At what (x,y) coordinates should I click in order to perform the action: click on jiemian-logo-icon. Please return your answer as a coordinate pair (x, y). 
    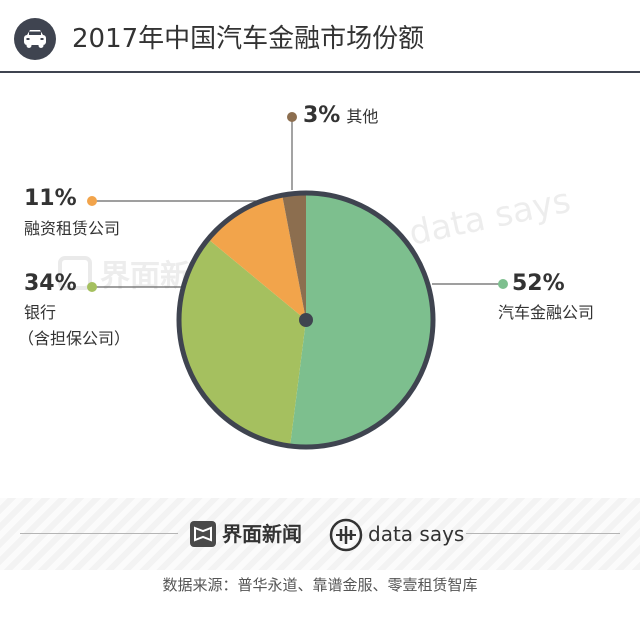
    Looking at the image, I should click on (203, 534).